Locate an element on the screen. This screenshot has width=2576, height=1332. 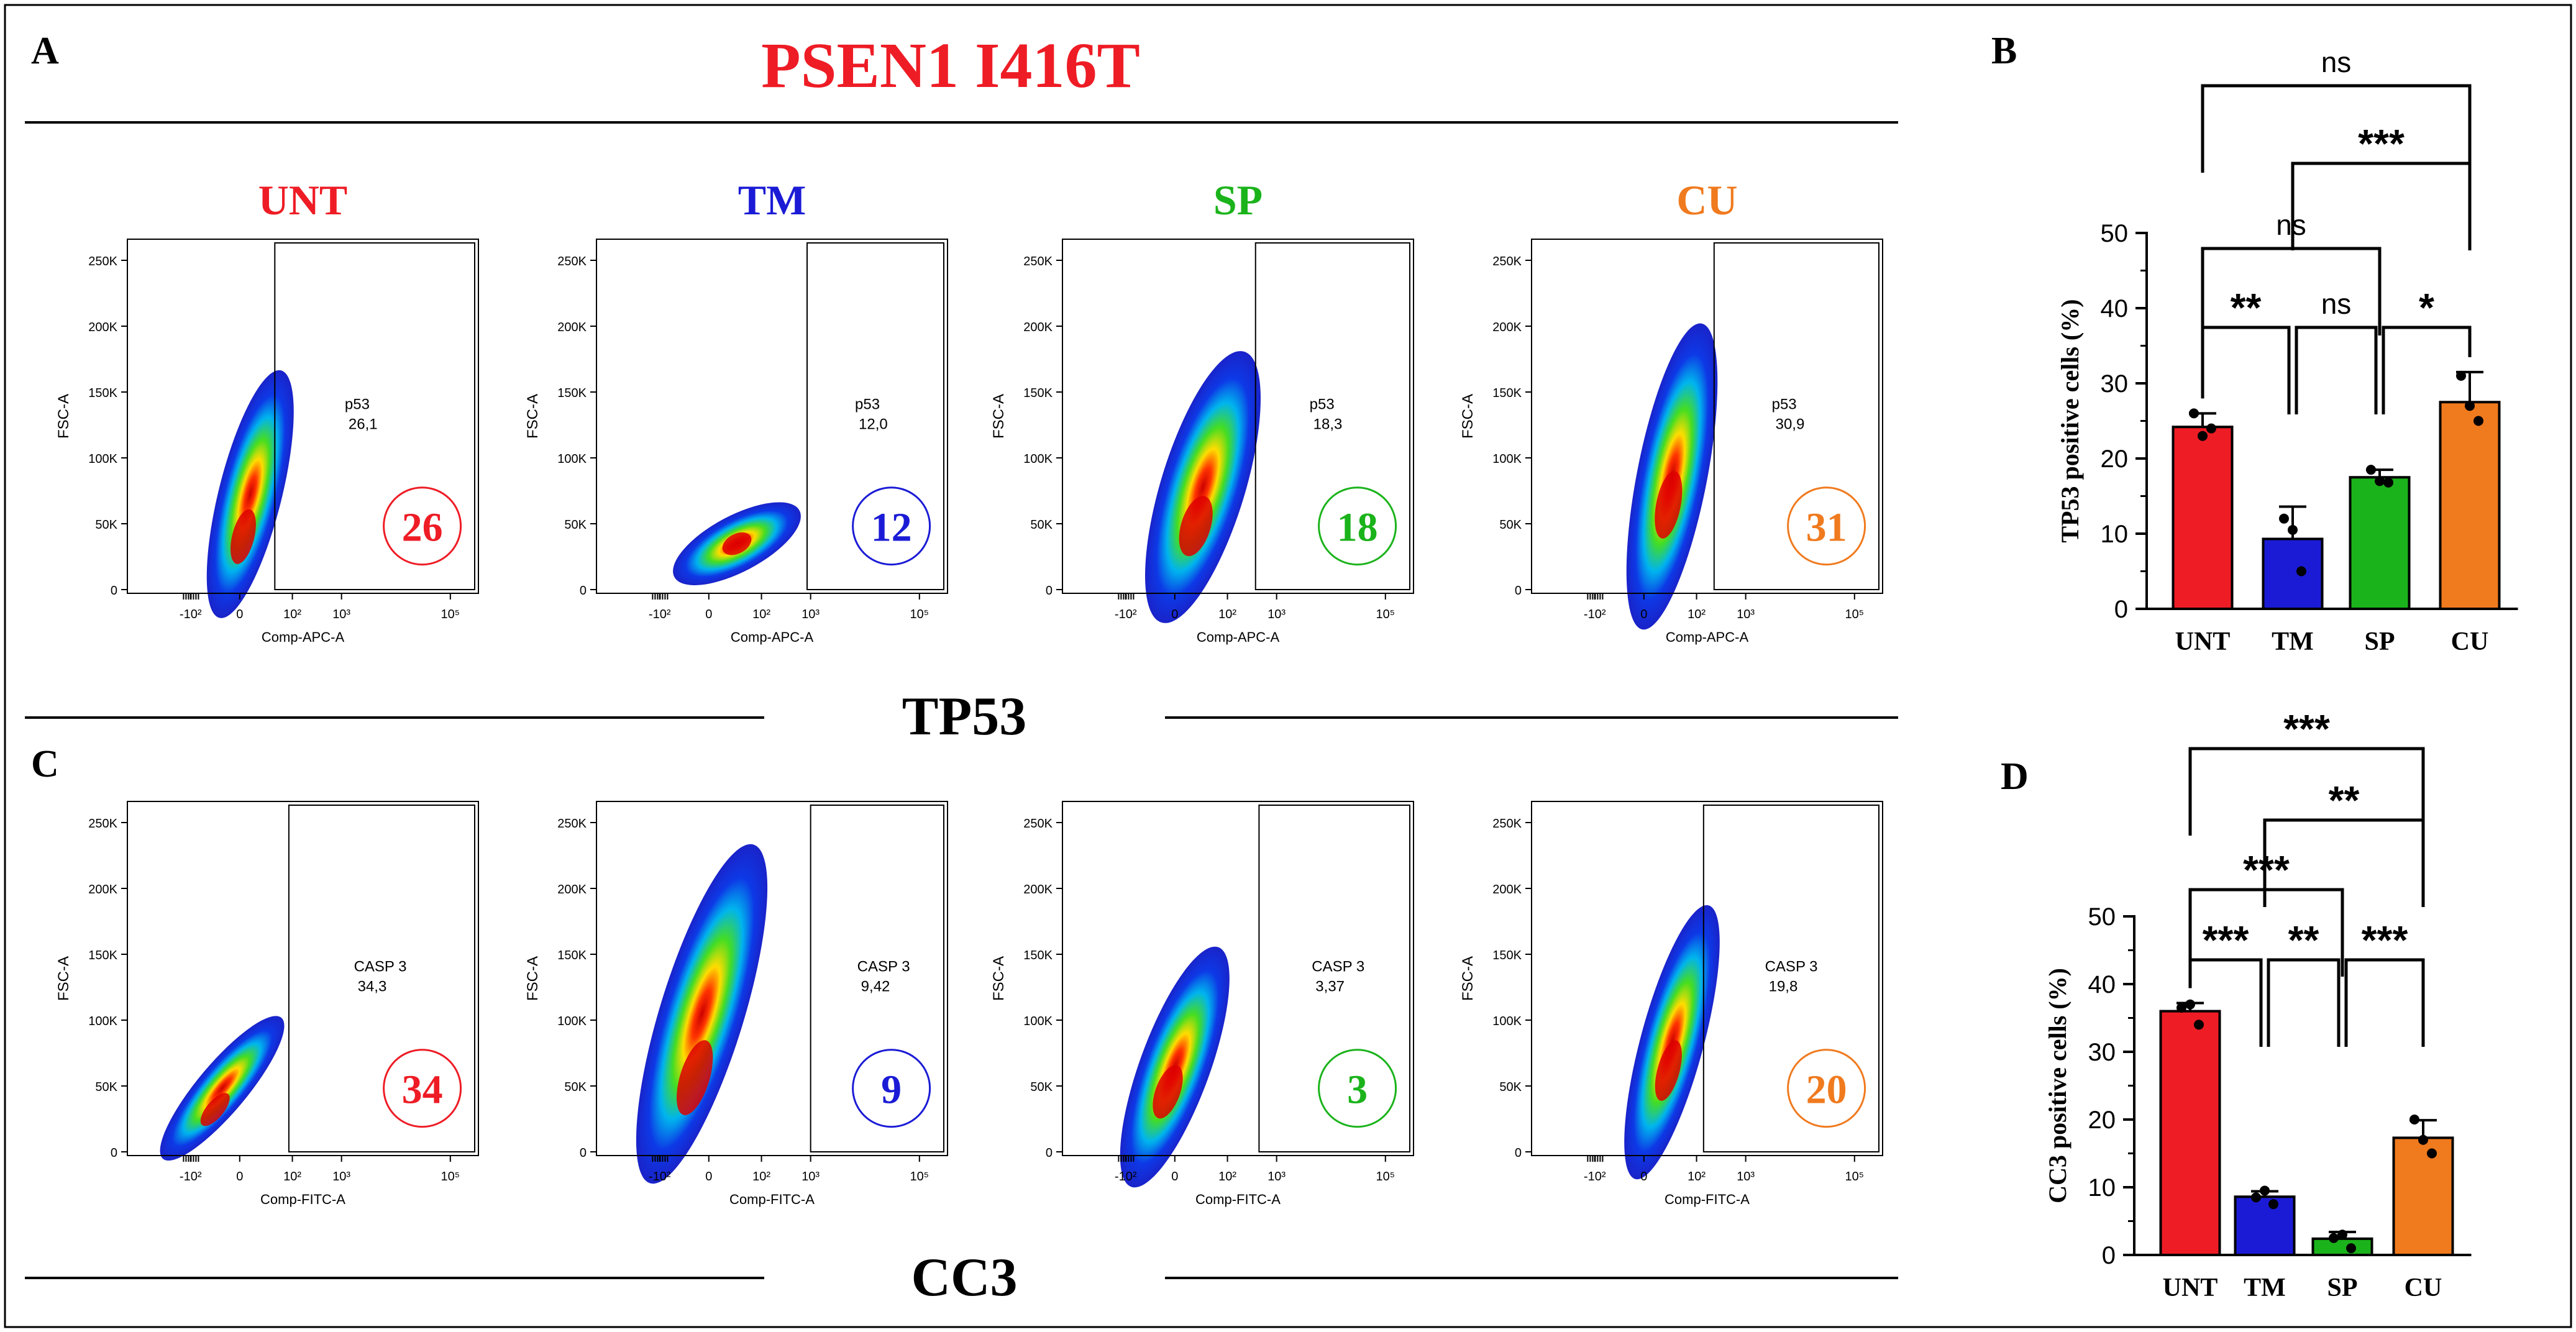
gate-name: p53 is located at coordinates (357, 404).